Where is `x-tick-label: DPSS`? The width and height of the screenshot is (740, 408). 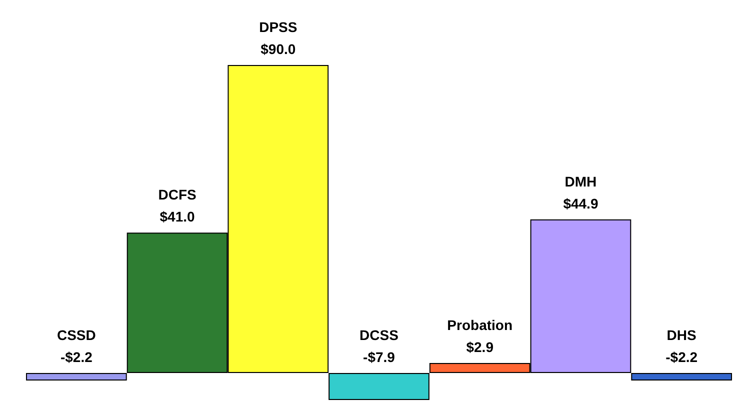 x-tick-label: DPSS is located at coordinates (278, 27).